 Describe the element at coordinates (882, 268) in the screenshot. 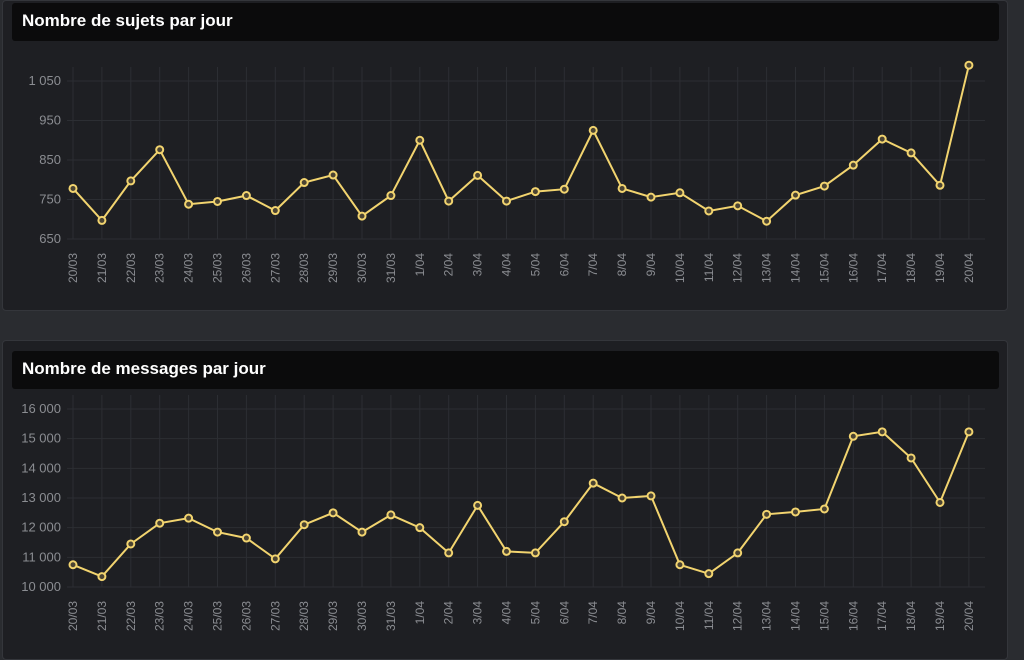

I see `x-tick-label: 17/04` at that location.